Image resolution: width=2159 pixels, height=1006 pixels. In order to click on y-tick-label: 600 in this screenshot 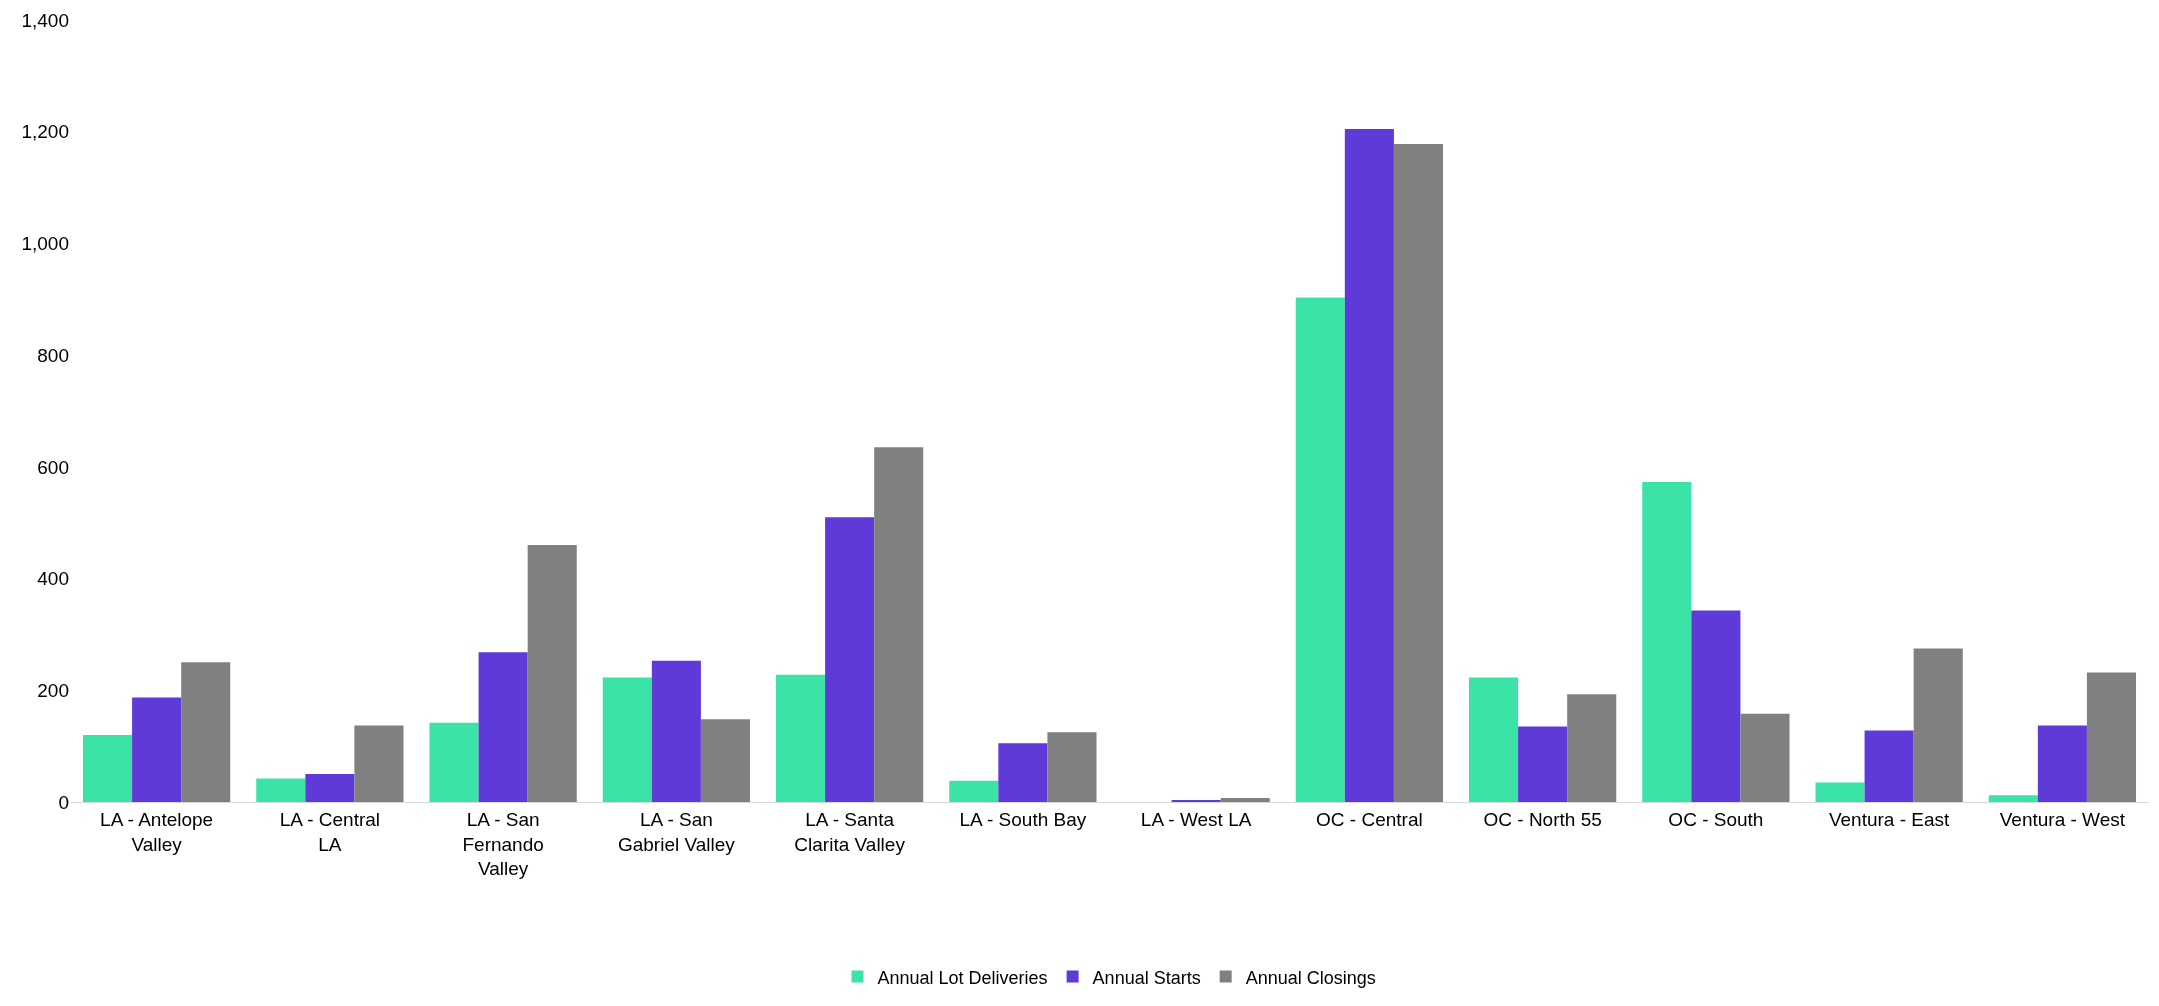, I will do `click(53, 467)`.